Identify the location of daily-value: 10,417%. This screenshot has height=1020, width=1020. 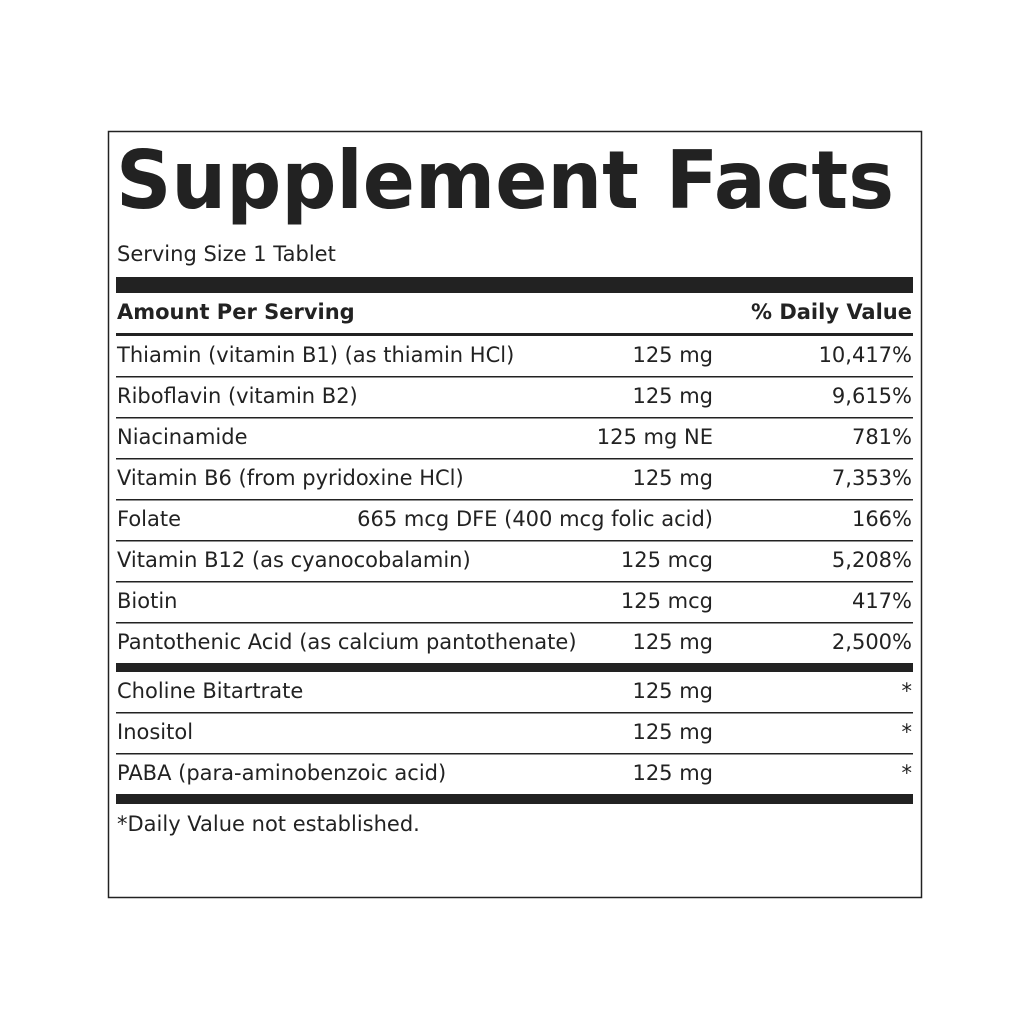
(865, 355).